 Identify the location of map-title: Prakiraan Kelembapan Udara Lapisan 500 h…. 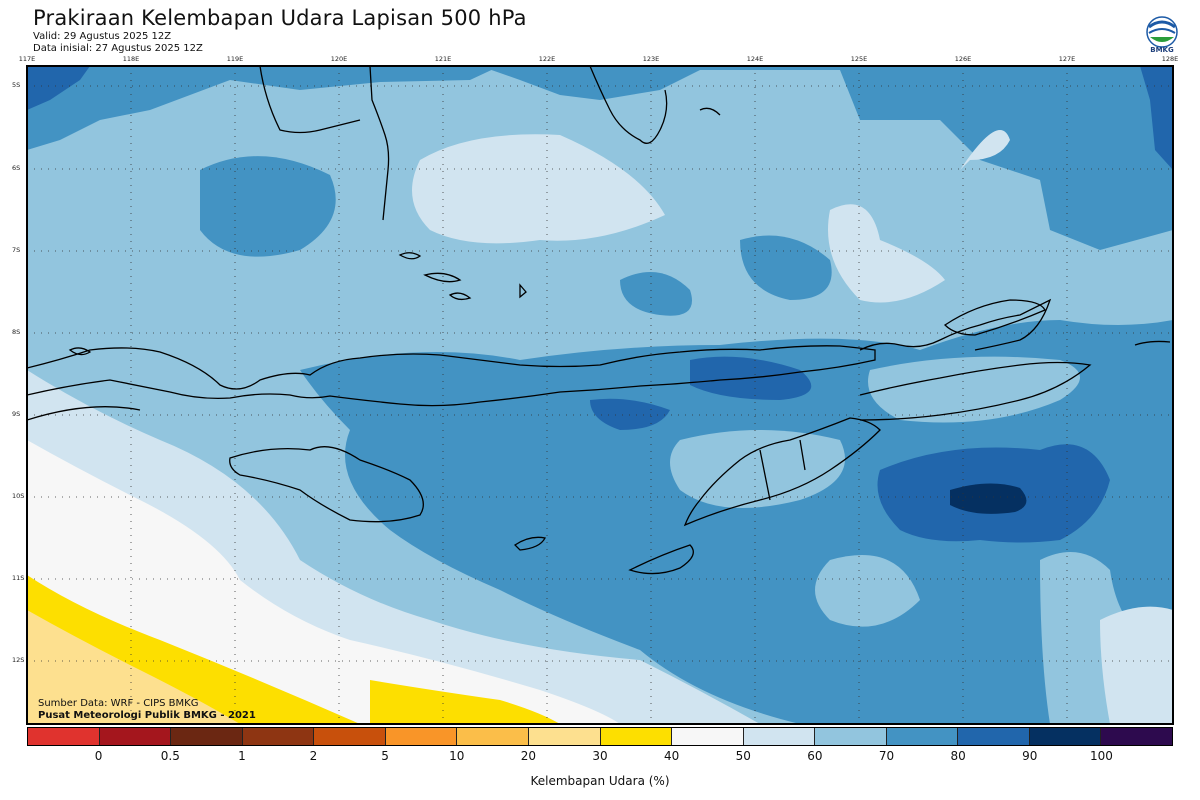
(280, 18).